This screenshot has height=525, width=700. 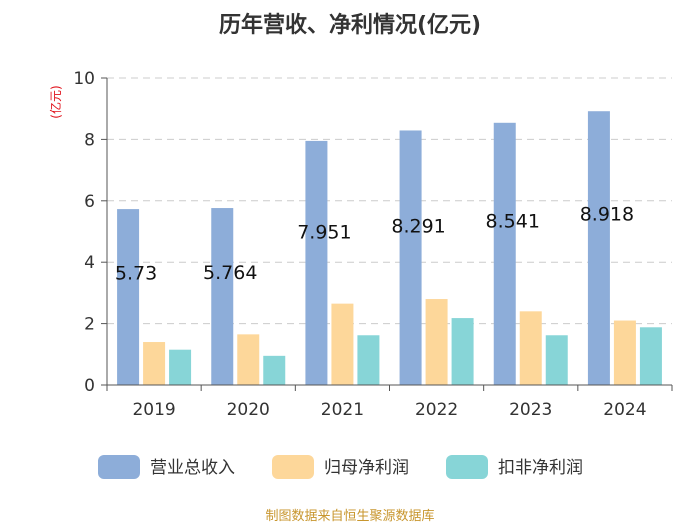 What do you see at coordinates (316, 262) in the screenshot?
I see `bar-1-2021` at bounding box center [316, 262].